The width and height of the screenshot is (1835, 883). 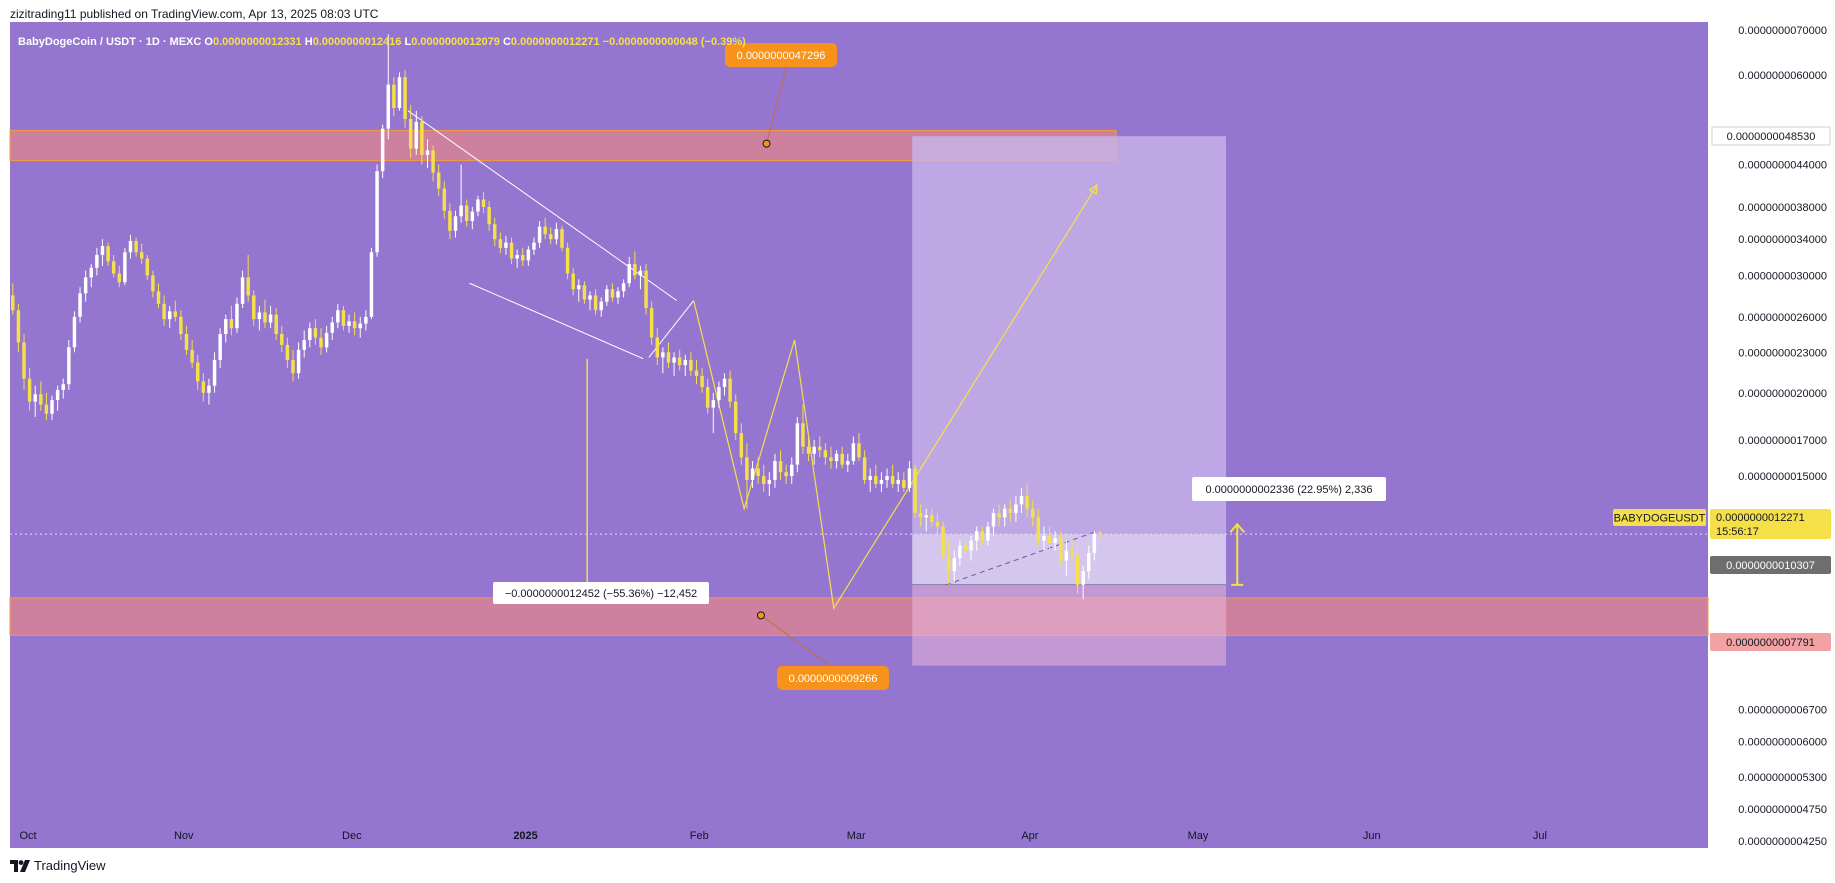 What do you see at coordinates (1782, 710) in the screenshot?
I see `price-tick-13: 0.0000000006700` at bounding box center [1782, 710].